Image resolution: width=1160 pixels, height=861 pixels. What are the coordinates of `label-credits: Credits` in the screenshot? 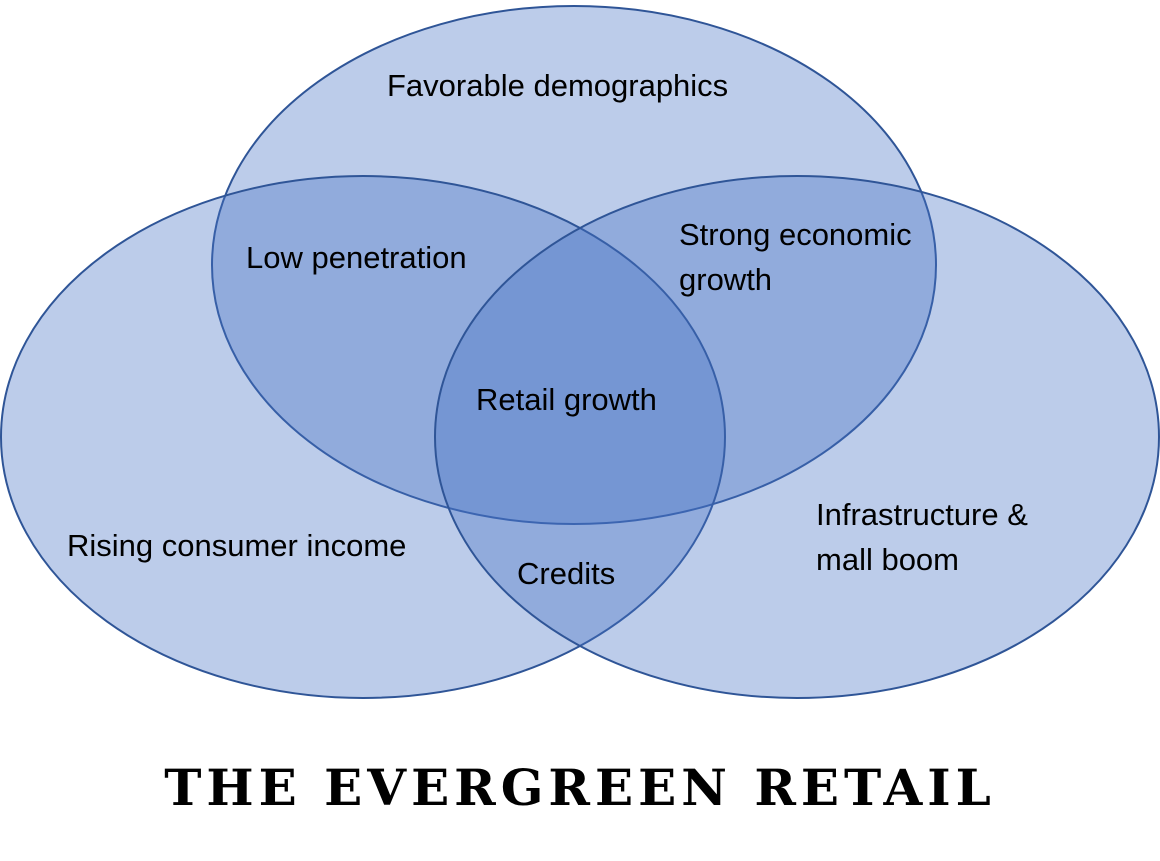 It's located at (566, 573).